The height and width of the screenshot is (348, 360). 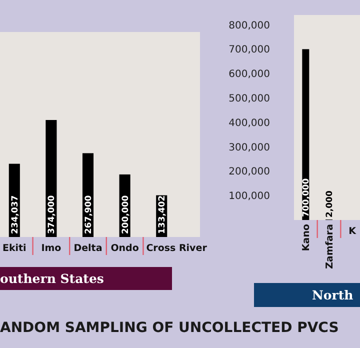 I want to click on data-label: 200,000, so click(x=125, y=214).